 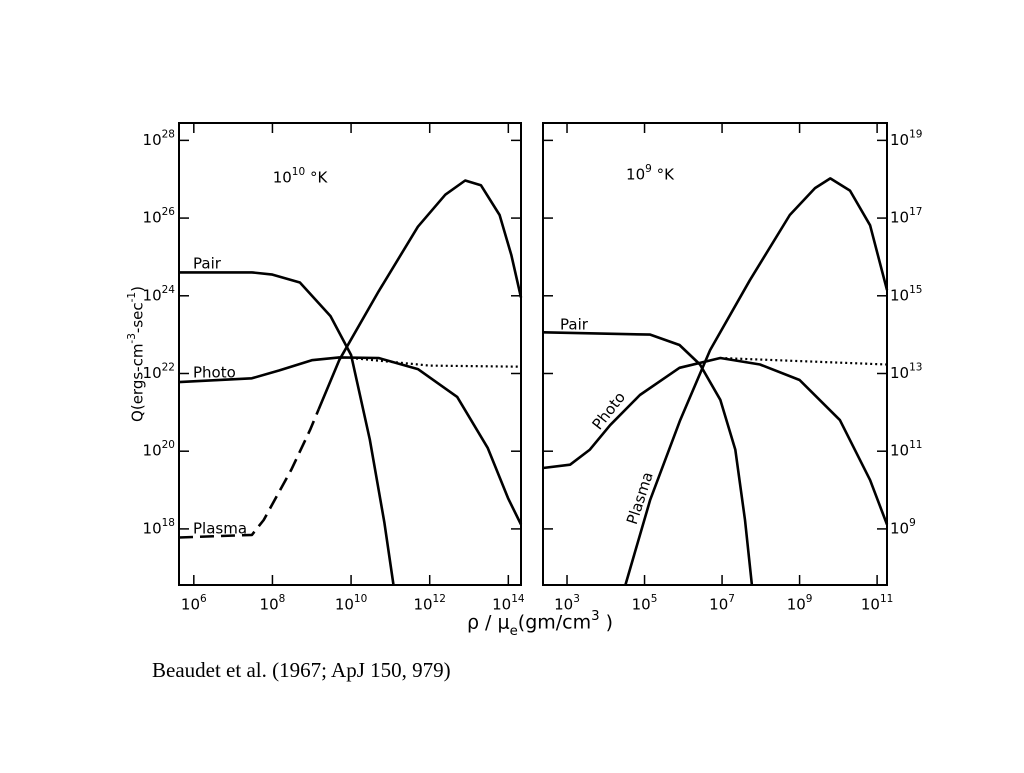 I want to click on x-tick-label: 10⁹, so click(x=800, y=603).